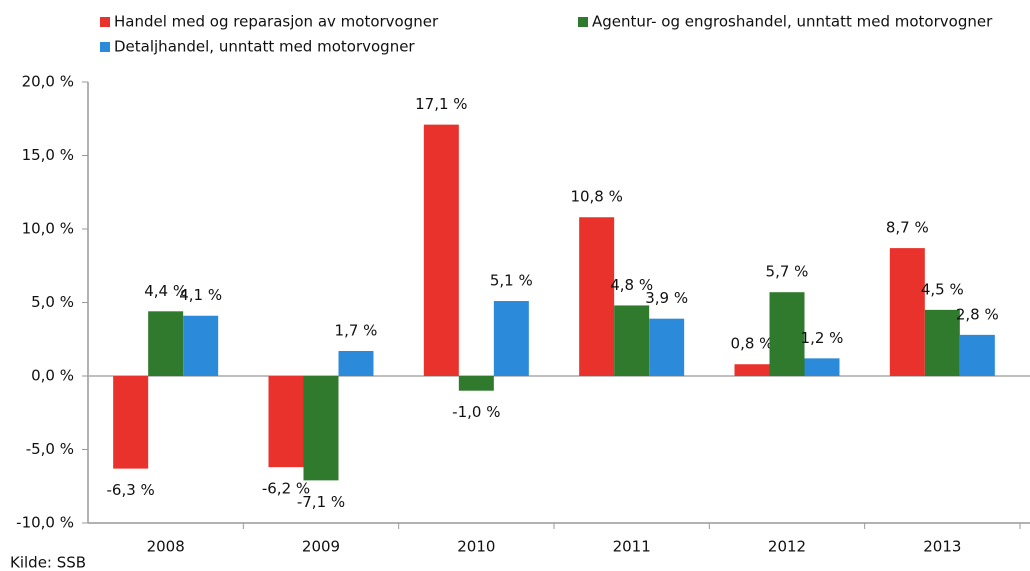 The width and height of the screenshot is (1030, 571). Describe the element at coordinates (52, 302) in the screenshot. I see `y-tick-label: 5,0 %` at that location.